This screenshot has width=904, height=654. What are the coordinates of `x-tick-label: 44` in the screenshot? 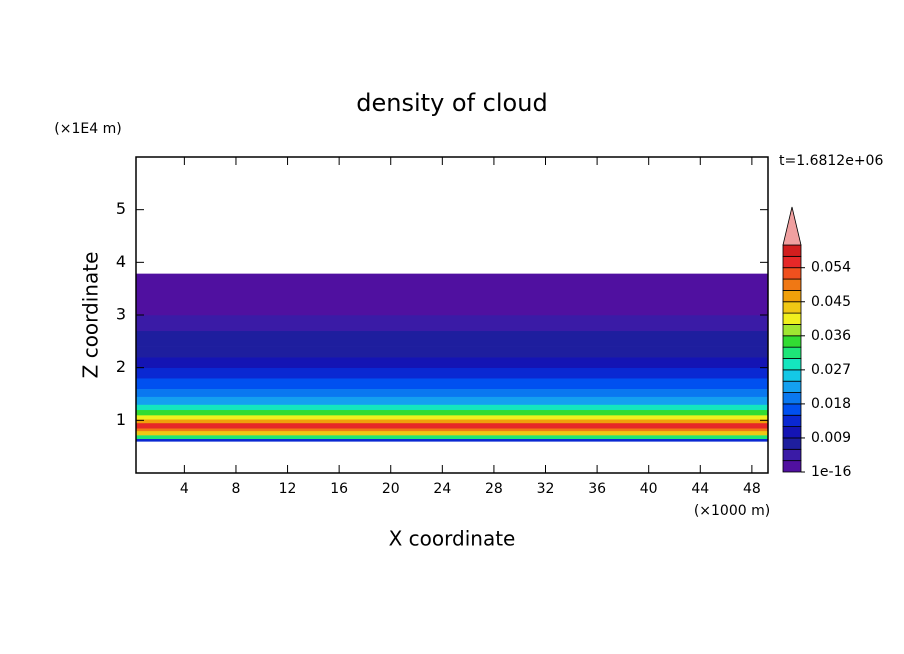 It's located at (700, 489).